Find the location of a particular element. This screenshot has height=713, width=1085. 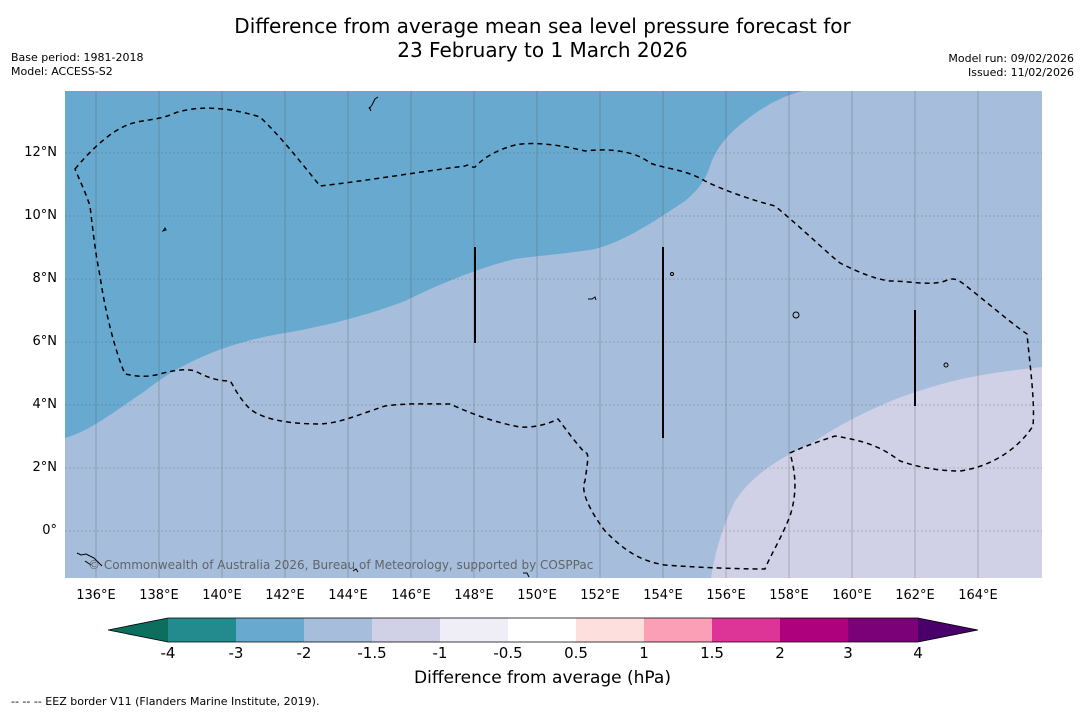

title-line-2: 23 February to 1 March 2026 is located at coordinates (542, 50).